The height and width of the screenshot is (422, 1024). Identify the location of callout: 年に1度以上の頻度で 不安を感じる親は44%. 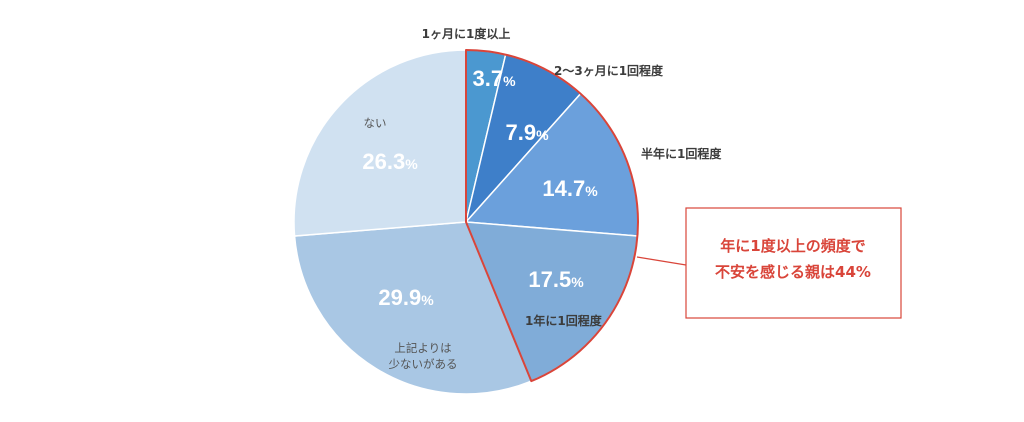
(769, 263).